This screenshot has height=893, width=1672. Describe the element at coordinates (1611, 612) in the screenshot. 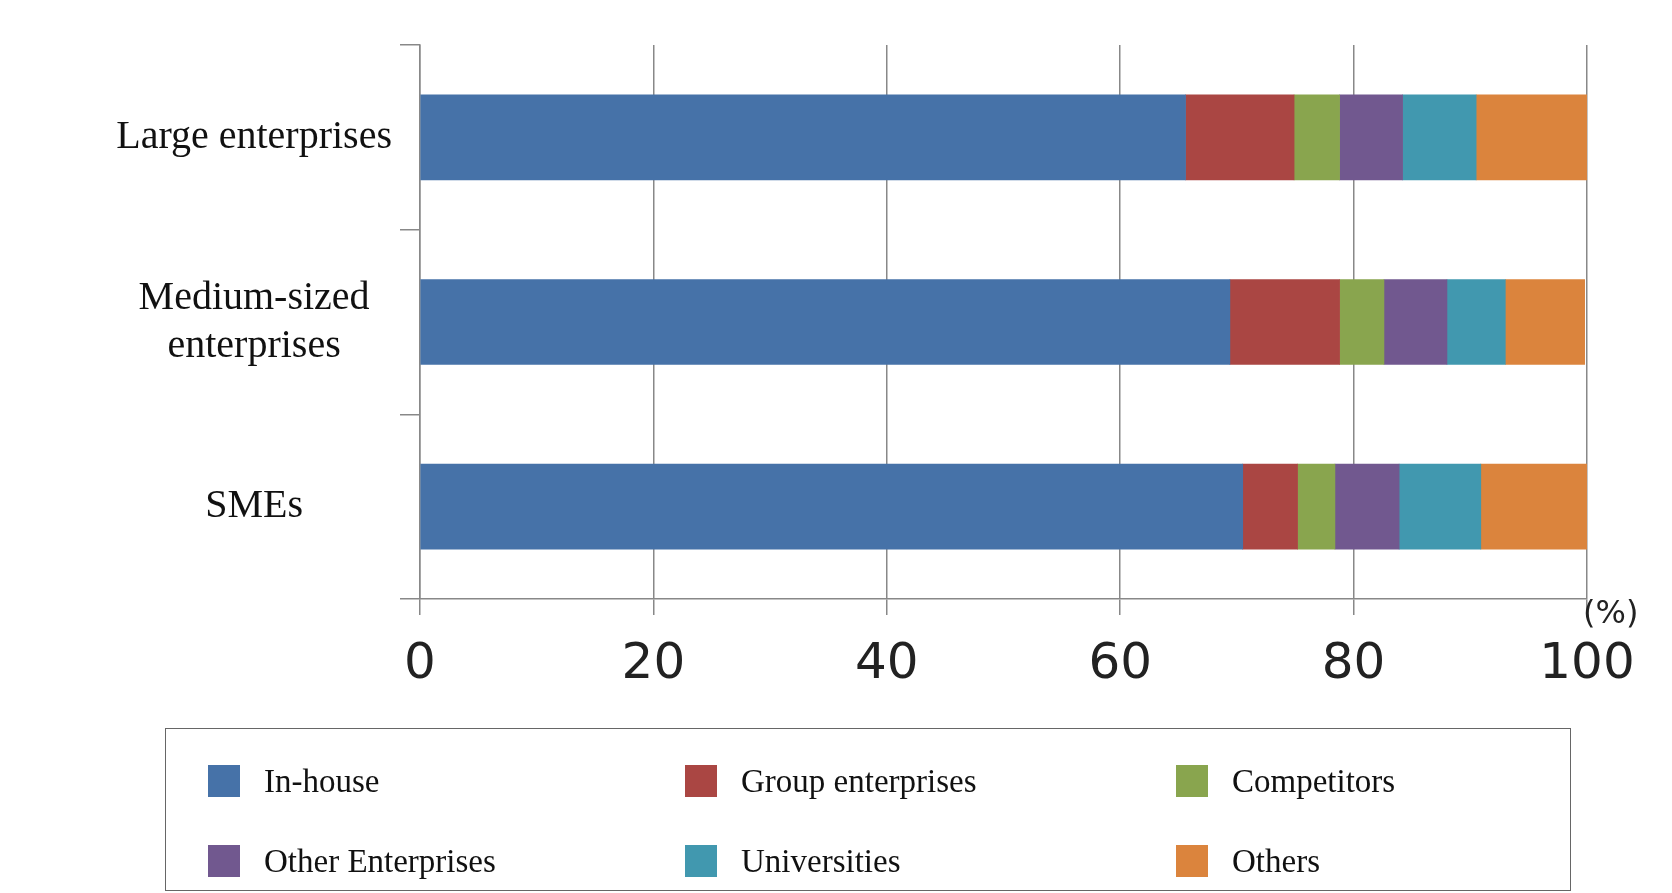

I see `x-axis-title: (%)` at that location.